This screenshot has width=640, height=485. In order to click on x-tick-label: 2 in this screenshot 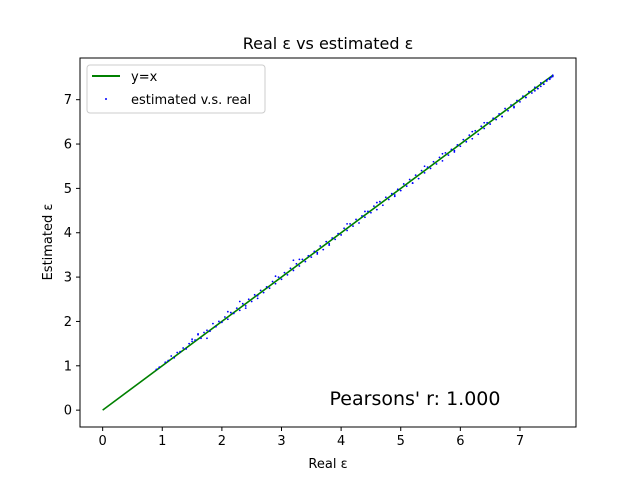, I will do `click(222, 441)`.